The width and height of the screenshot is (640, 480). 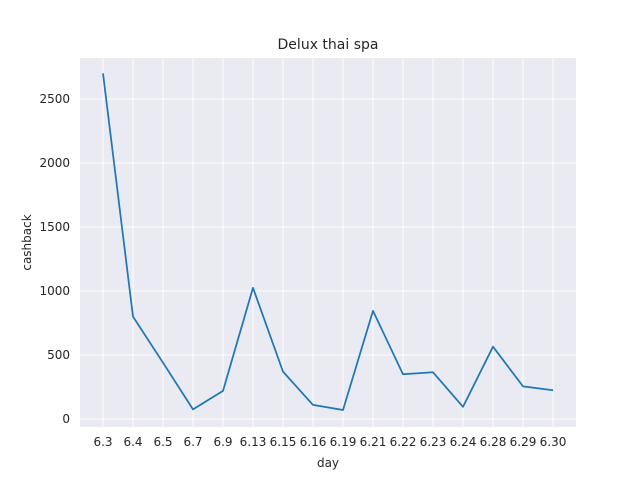 What do you see at coordinates (253, 442) in the screenshot?
I see `x-tick-label: 6.13` at bounding box center [253, 442].